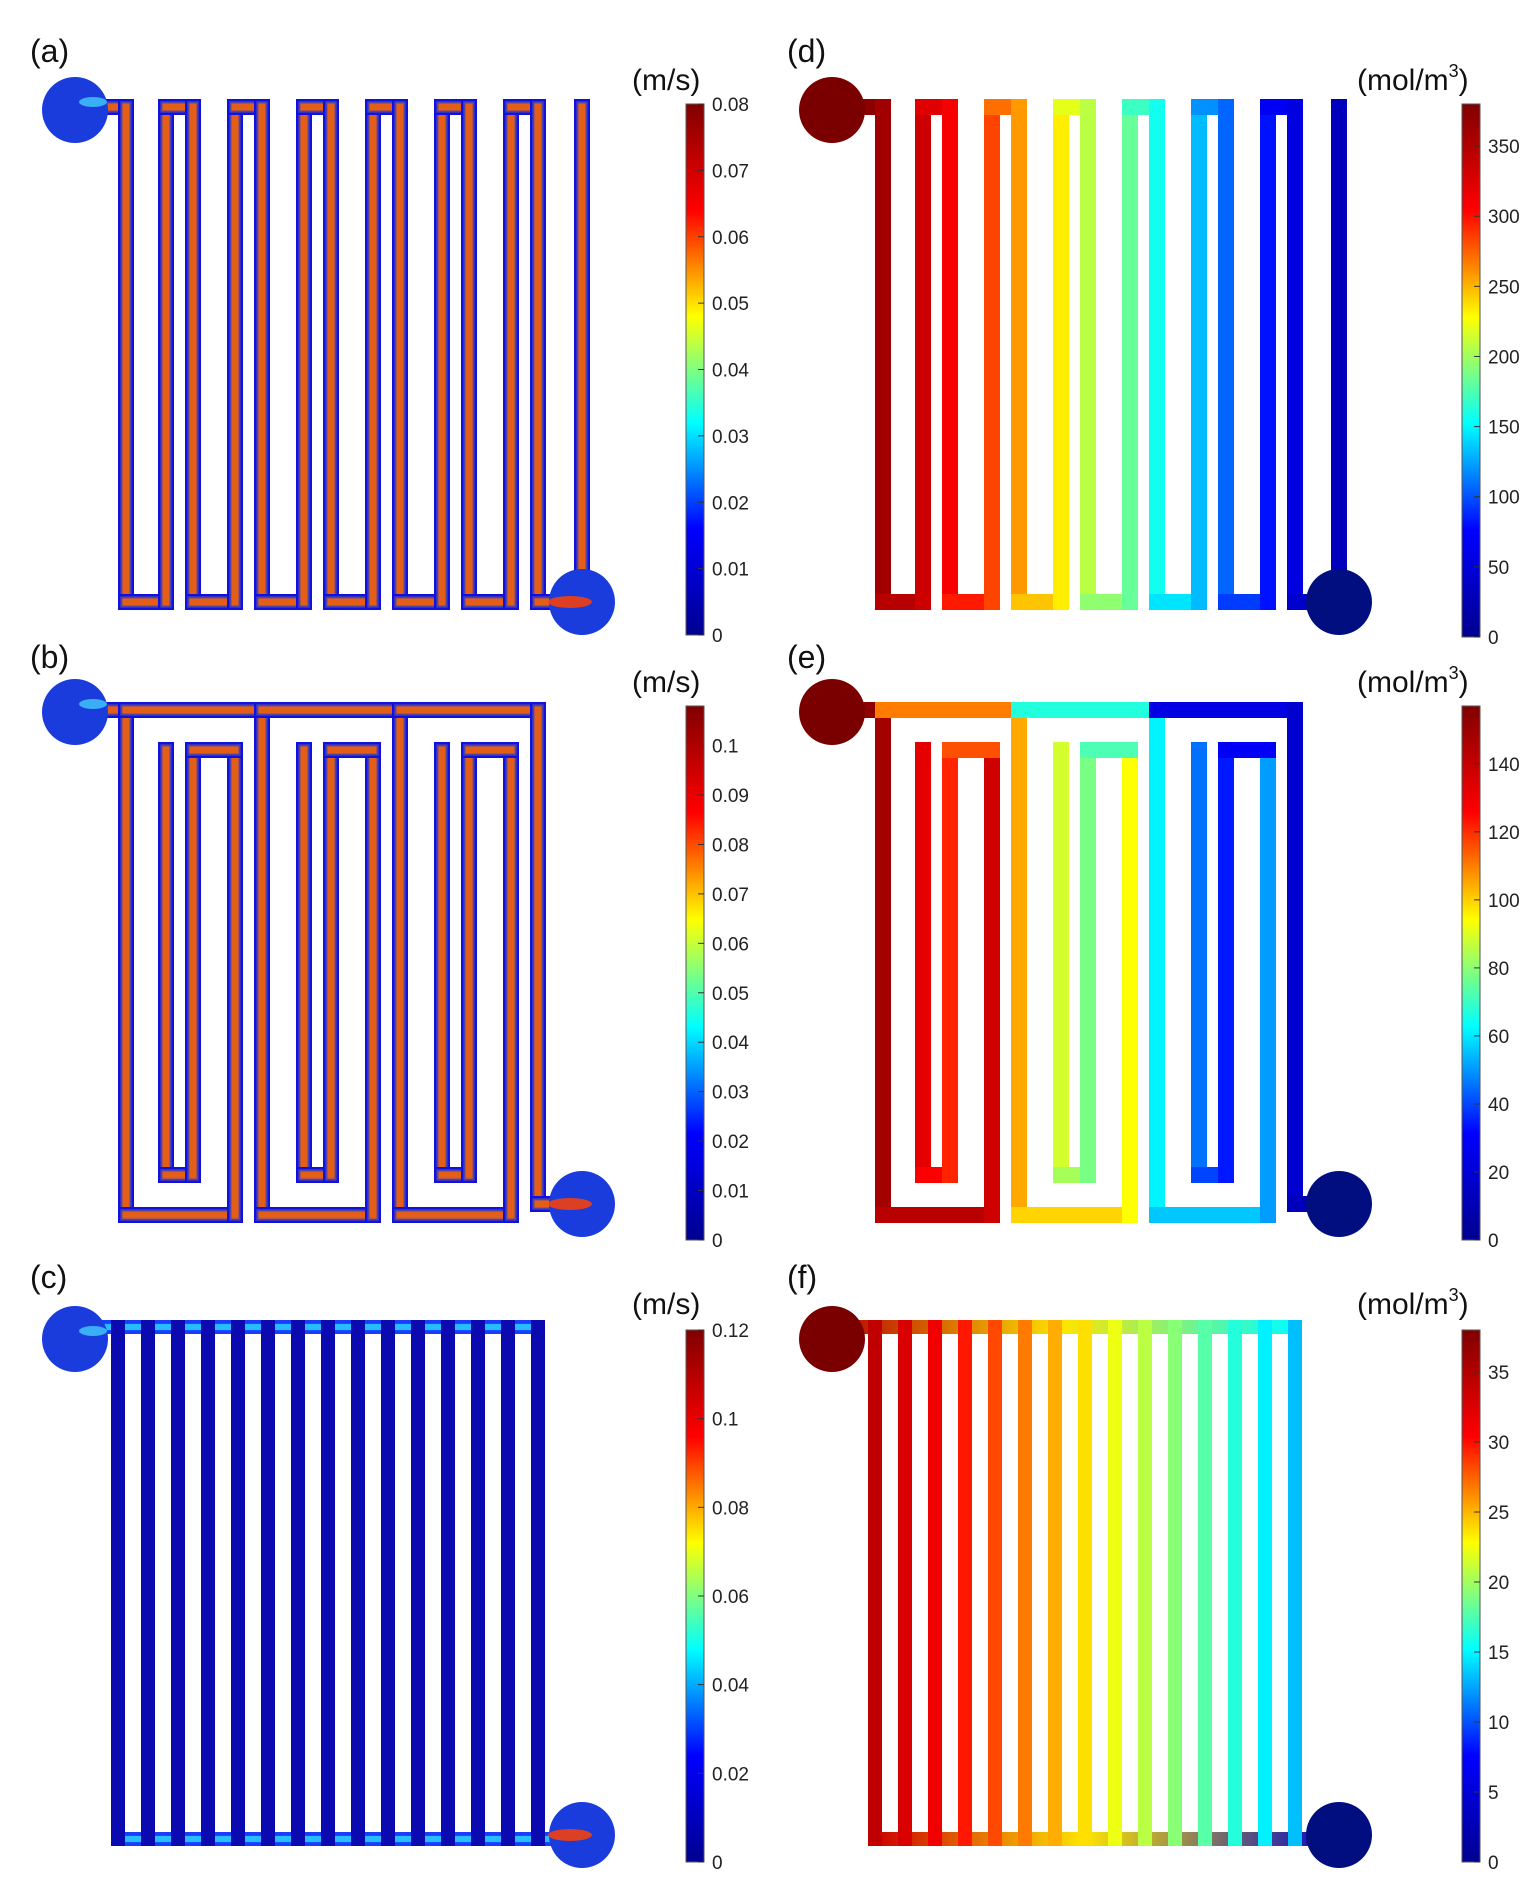 The image size is (1539, 1893). What do you see at coordinates (1504, 147) in the screenshot?
I see `colorbar-tick-label: 350` at bounding box center [1504, 147].